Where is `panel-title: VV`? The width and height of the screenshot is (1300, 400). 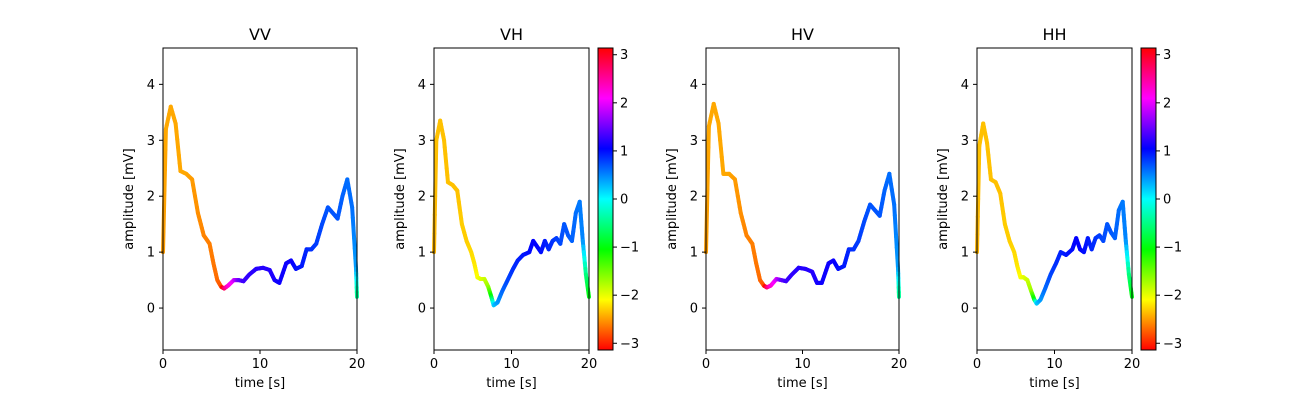 panel-title: VV is located at coordinates (260, 34).